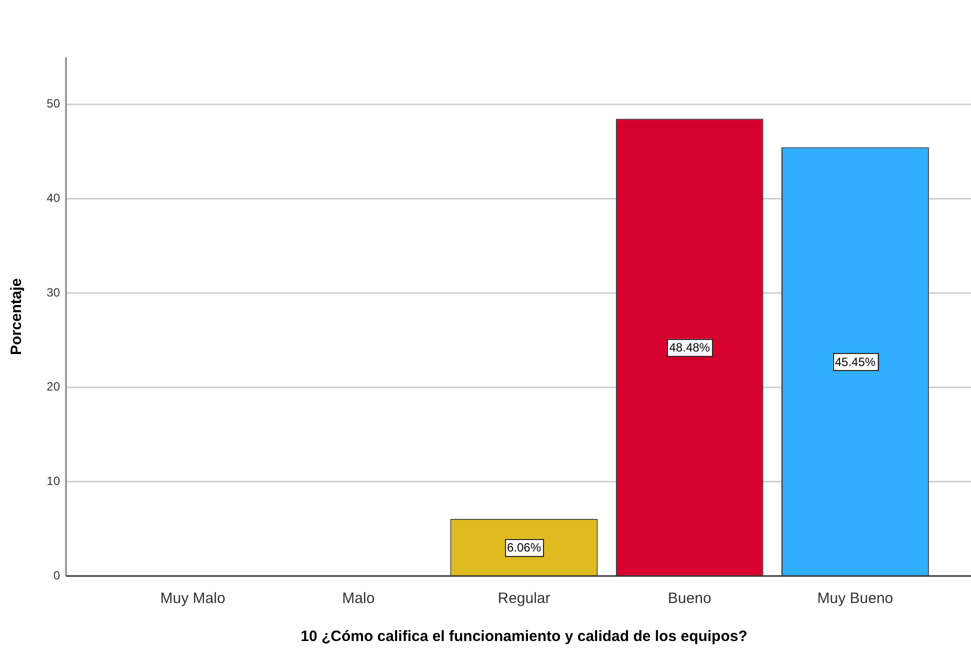 The height and width of the screenshot is (648, 971). What do you see at coordinates (53, 103) in the screenshot?
I see `y-tick-label: 50` at bounding box center [53, 103].